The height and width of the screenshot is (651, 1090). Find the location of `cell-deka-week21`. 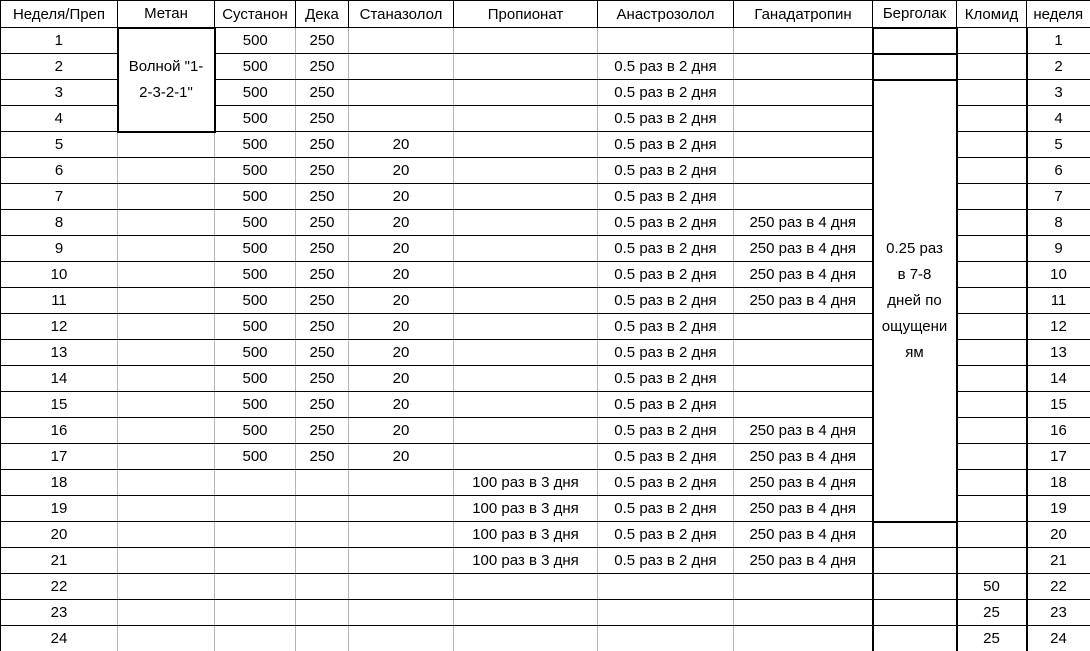

cell-deka-week21 is located at coordinates (322, 560).